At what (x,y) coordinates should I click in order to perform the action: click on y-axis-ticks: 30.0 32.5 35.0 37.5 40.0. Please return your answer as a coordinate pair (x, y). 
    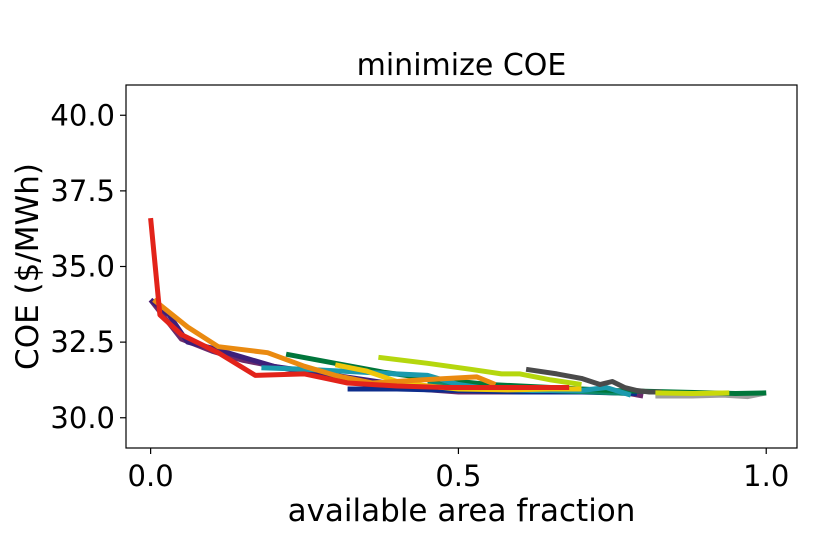
    Looking at the image, I should click on (88, 266).